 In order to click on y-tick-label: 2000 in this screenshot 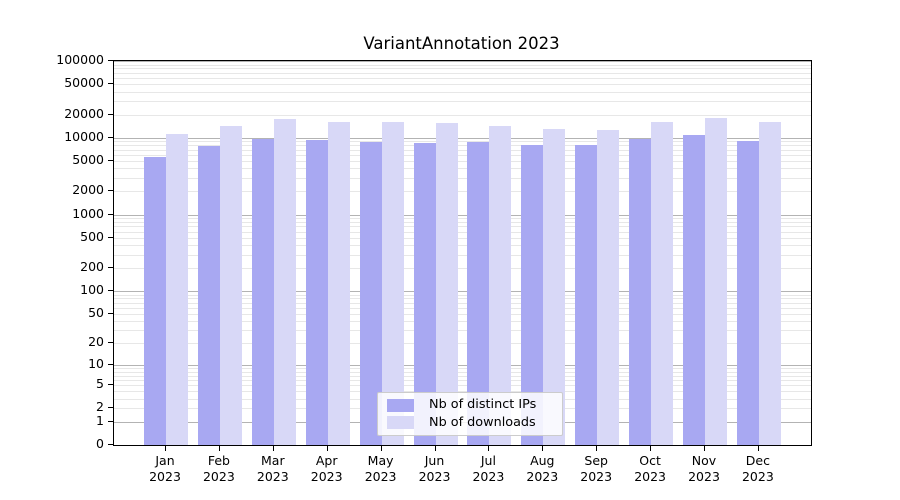, I will do `click(88, 190)`.